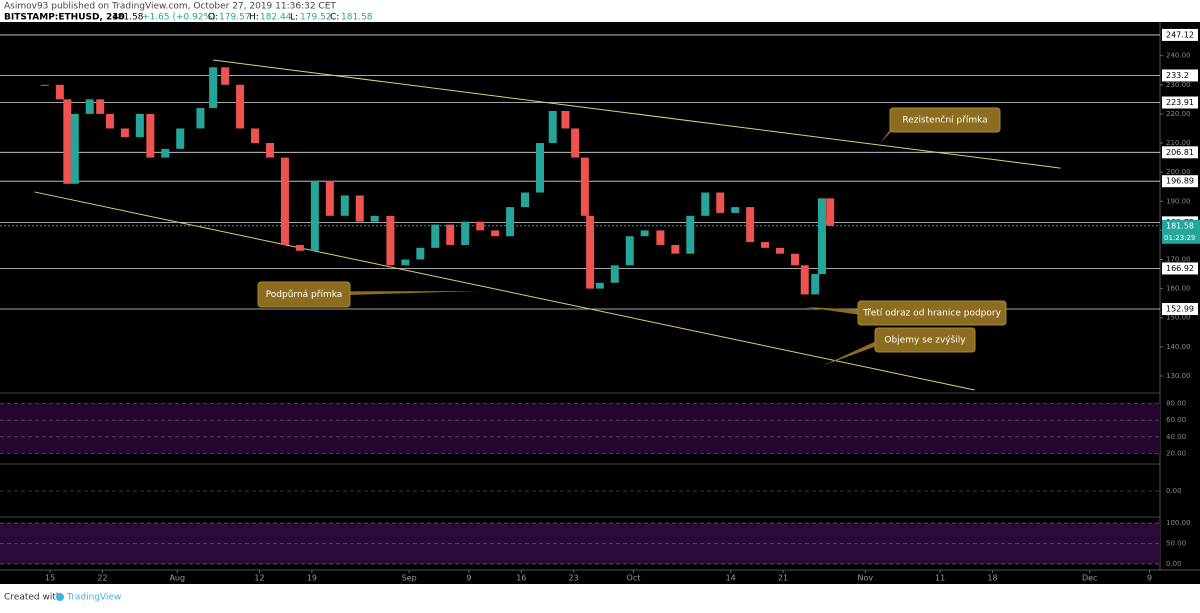  I want to click on level-label: 166.92, so click(1180, 268).